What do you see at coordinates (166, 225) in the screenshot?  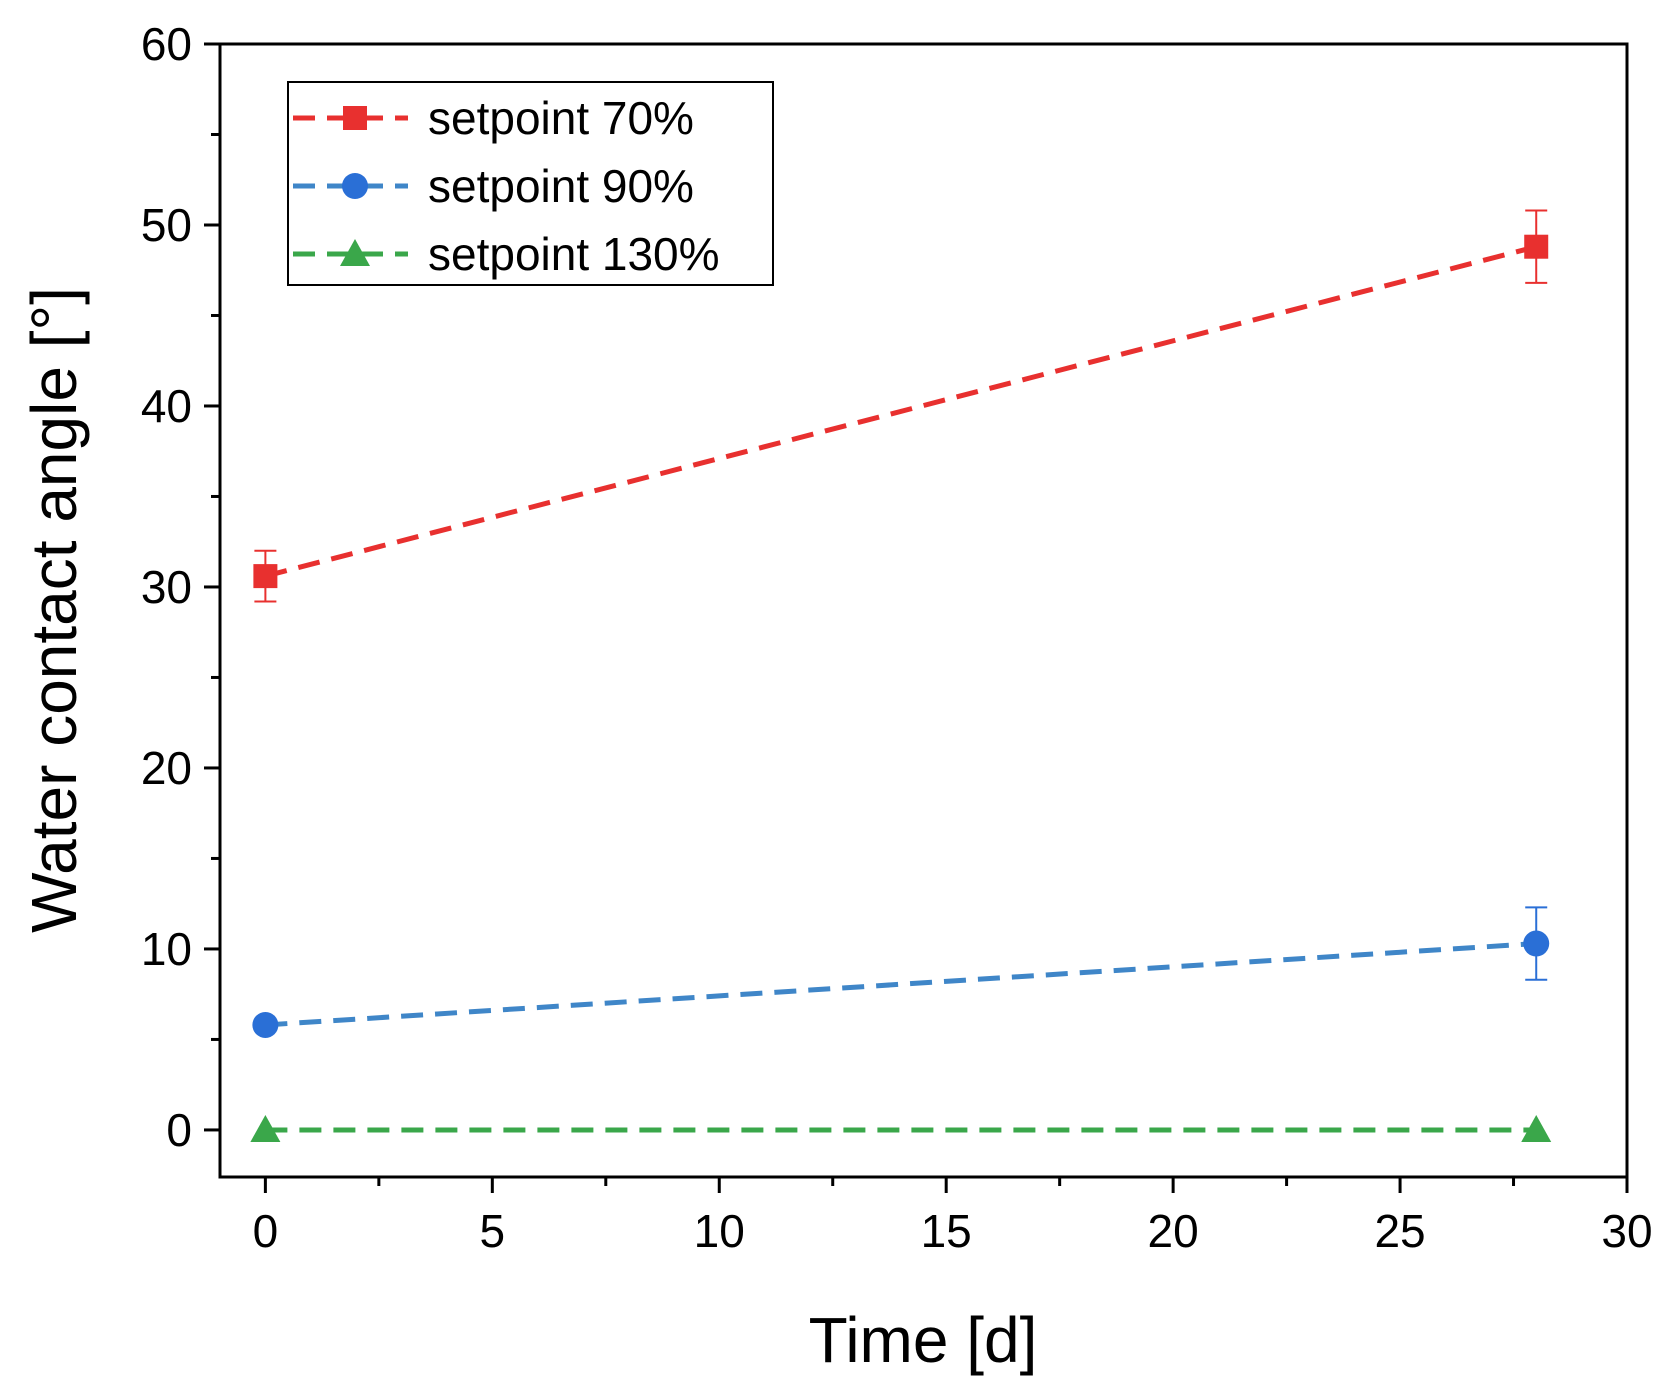 I see `y-tick-label: 50` at bounding box center [166, 225].